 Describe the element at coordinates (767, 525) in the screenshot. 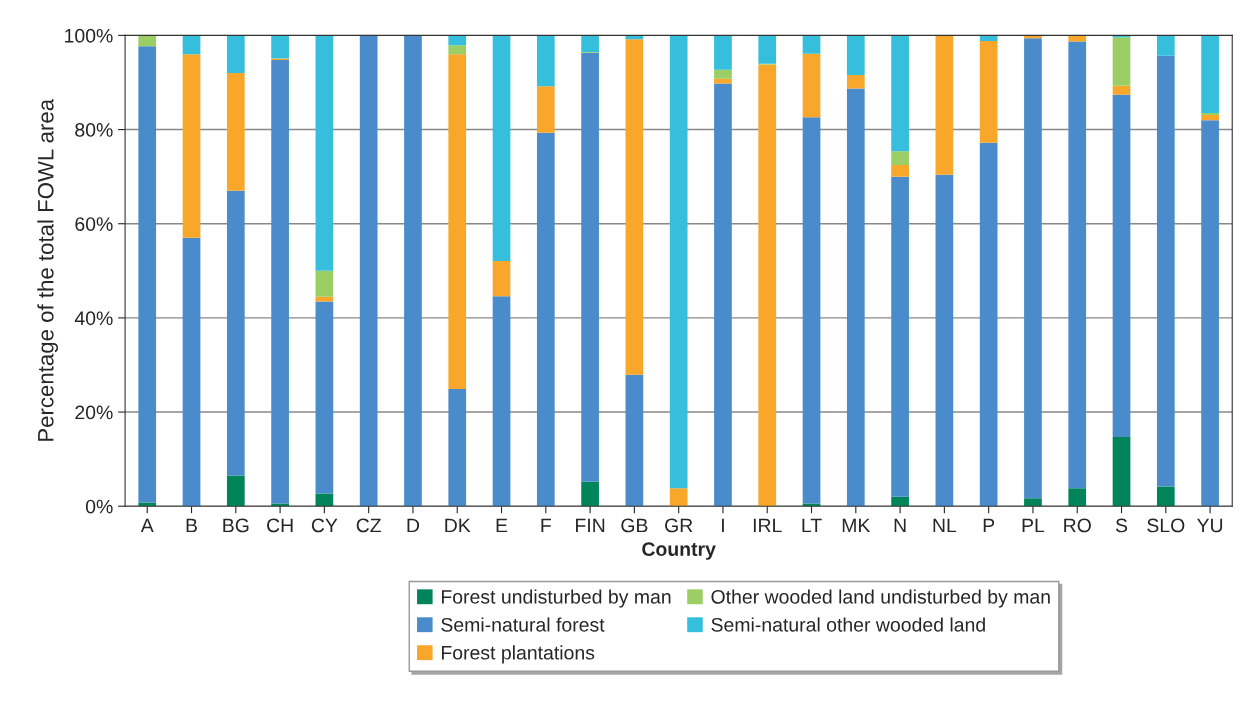

I see `x-tick-label: IRL` at that location.